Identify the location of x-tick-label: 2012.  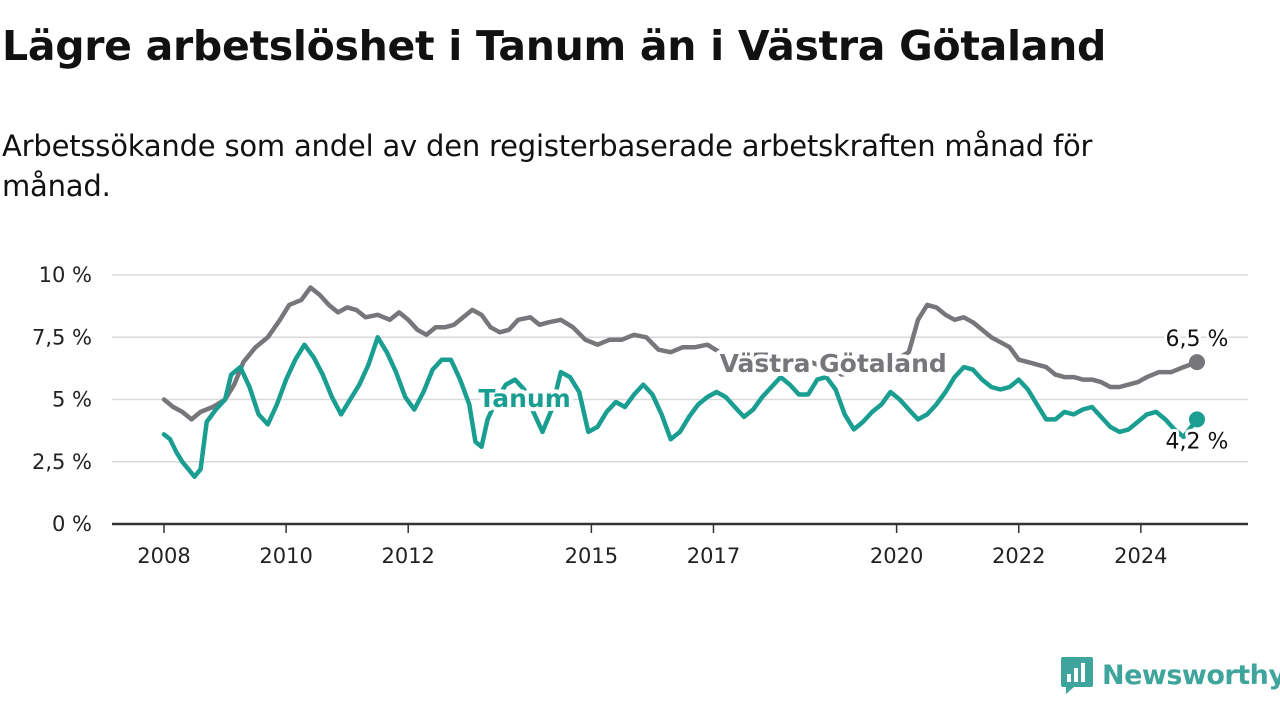
(407, 556).